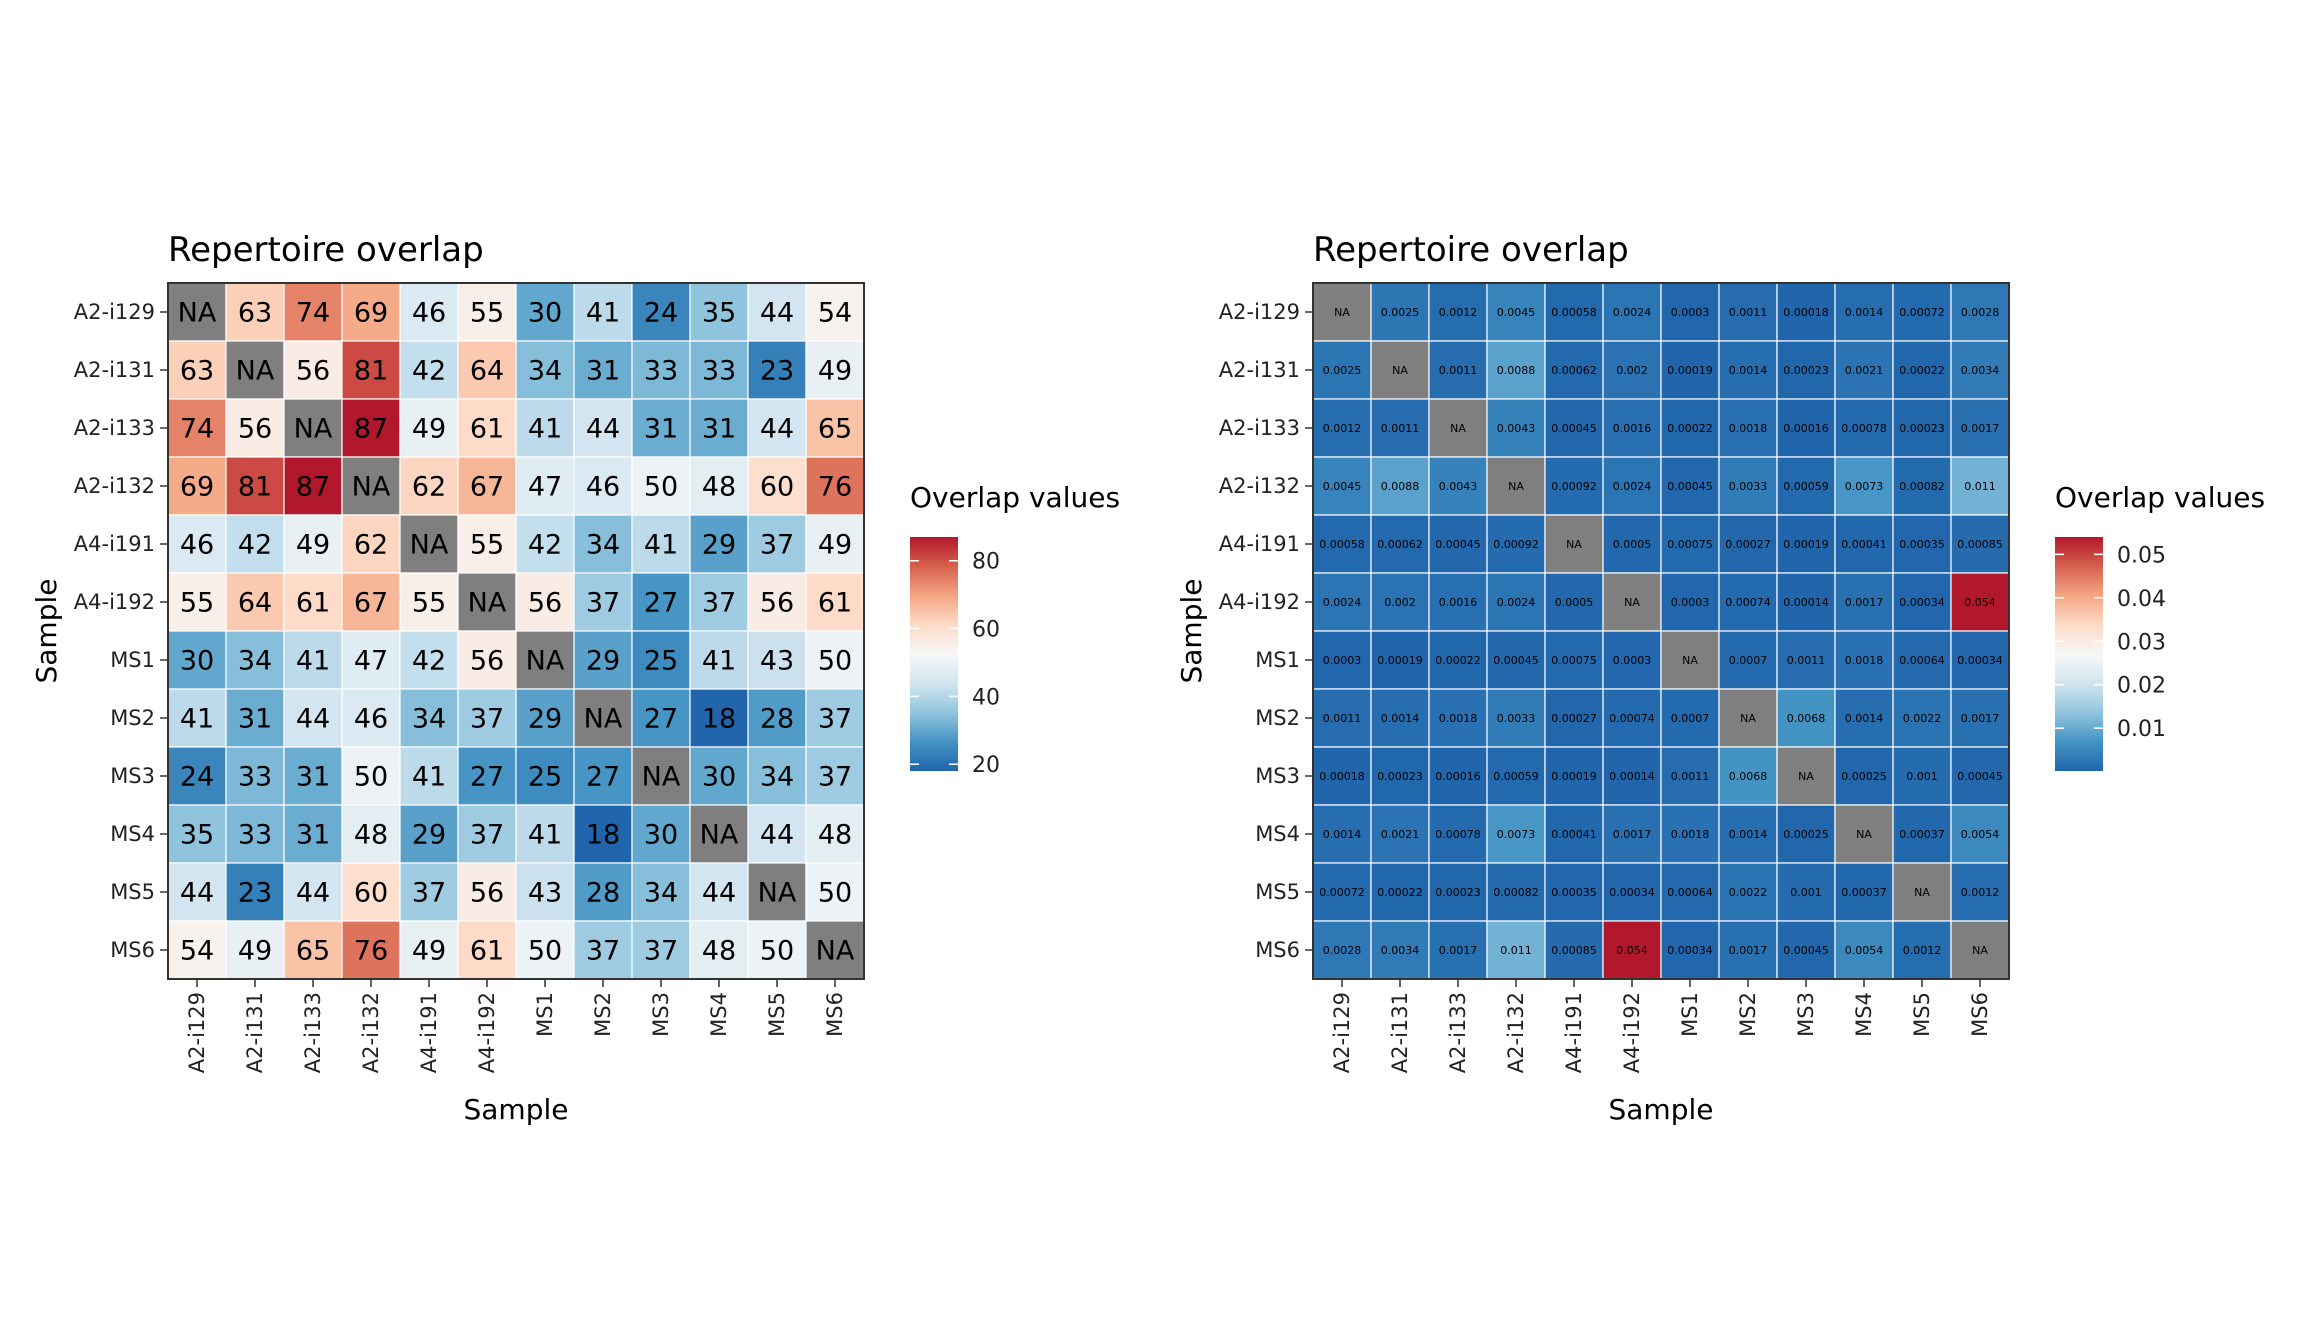 Image resolution: width=2304 pixels, height=1344 pixels. Describe the element at coordinates (1690, 950) in the screenshot. I see `cell-value-label: 0.00034` at that location.